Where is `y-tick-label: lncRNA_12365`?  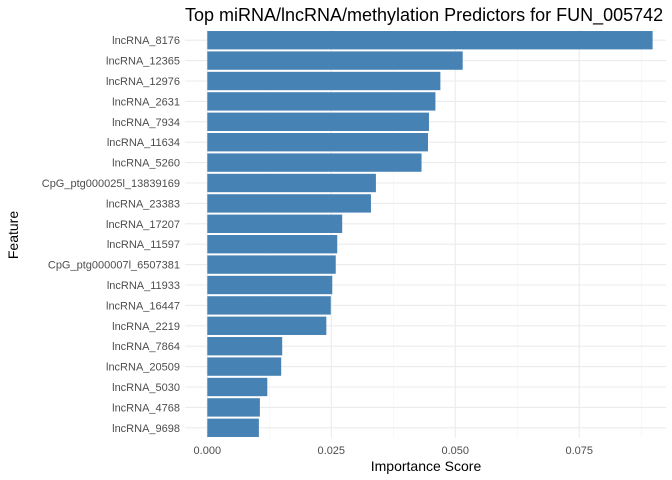
y-tick-label: lncRNA_12365 is located at coordinates (143, 62).